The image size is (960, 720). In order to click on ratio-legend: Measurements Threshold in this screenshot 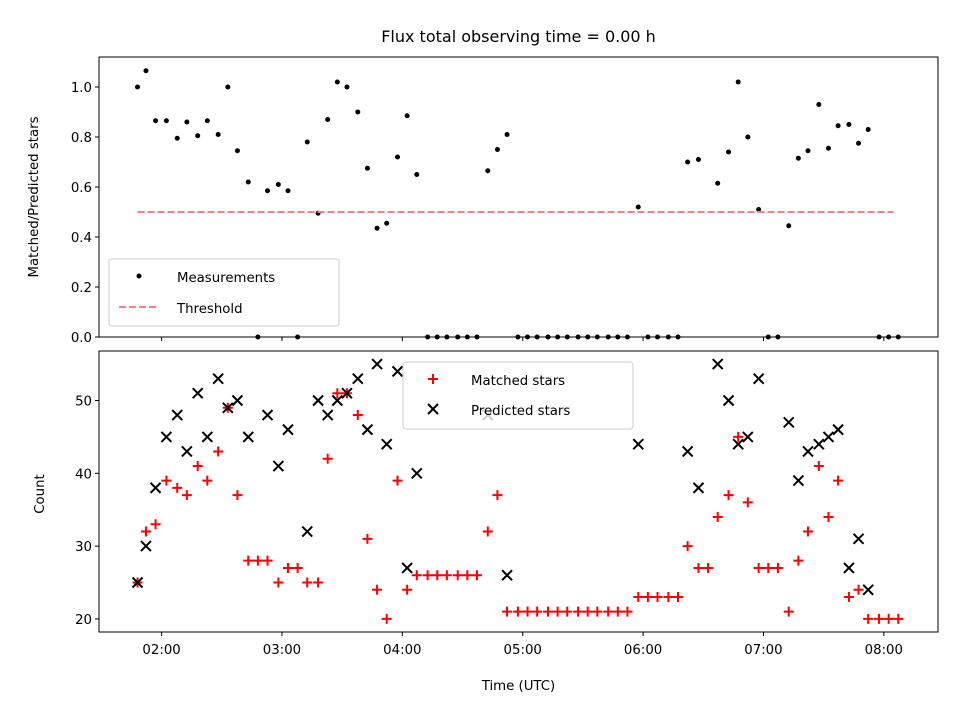, I will do `click(224, 292)`.